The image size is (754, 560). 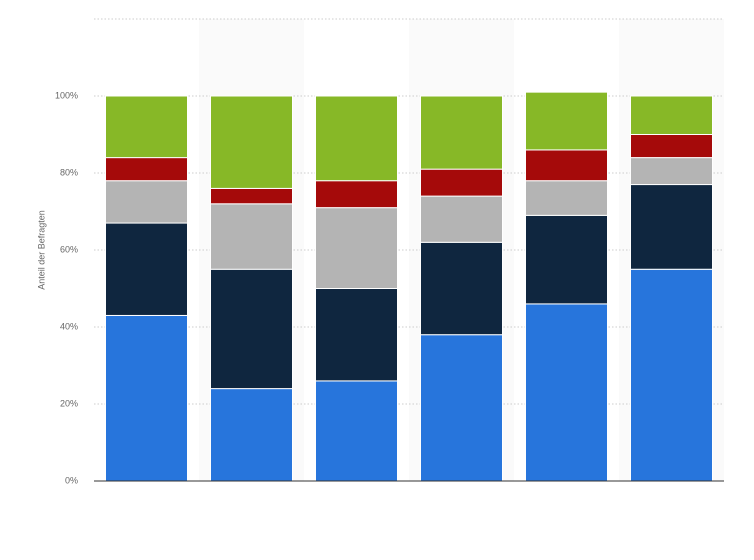 I want to click on y-tick-label: 40%, so click(x=69, y=326).